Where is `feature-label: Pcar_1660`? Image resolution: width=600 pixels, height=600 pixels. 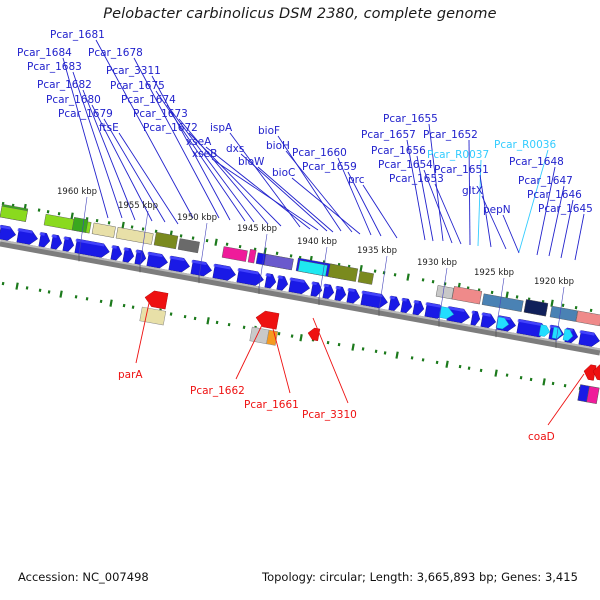
feature-label: Pcar_1660 is located at coordinates (319, 153).